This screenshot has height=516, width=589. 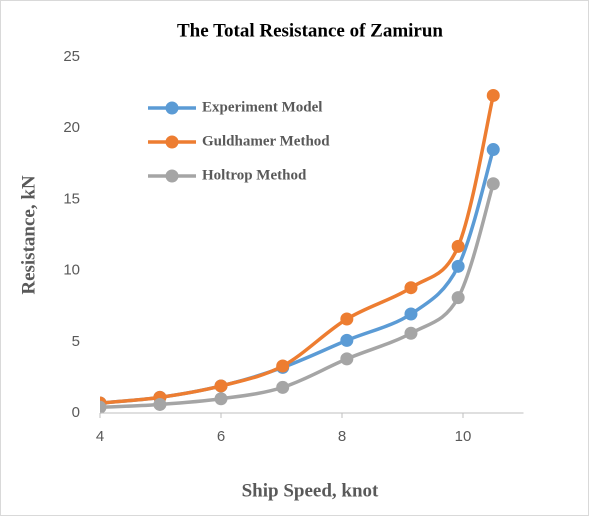 What do you see at coordinates (221, 436) in the screenshot?
I see `x-tick-label: 6` at bounding box center [221, 436].